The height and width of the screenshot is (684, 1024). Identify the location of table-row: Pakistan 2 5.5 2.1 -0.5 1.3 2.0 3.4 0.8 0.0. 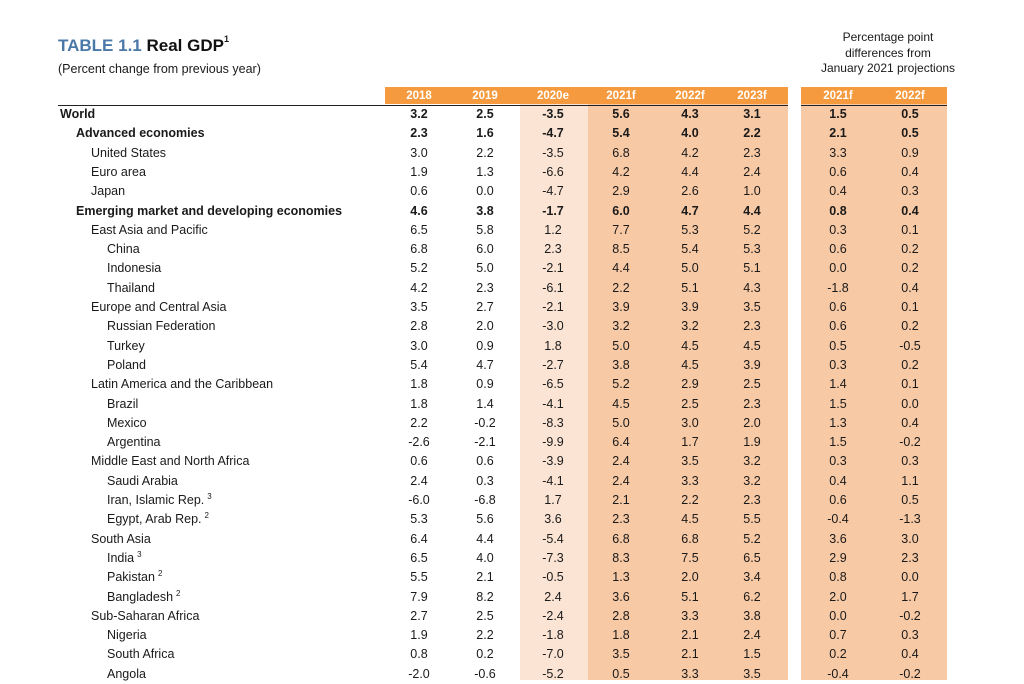
(512, 577).